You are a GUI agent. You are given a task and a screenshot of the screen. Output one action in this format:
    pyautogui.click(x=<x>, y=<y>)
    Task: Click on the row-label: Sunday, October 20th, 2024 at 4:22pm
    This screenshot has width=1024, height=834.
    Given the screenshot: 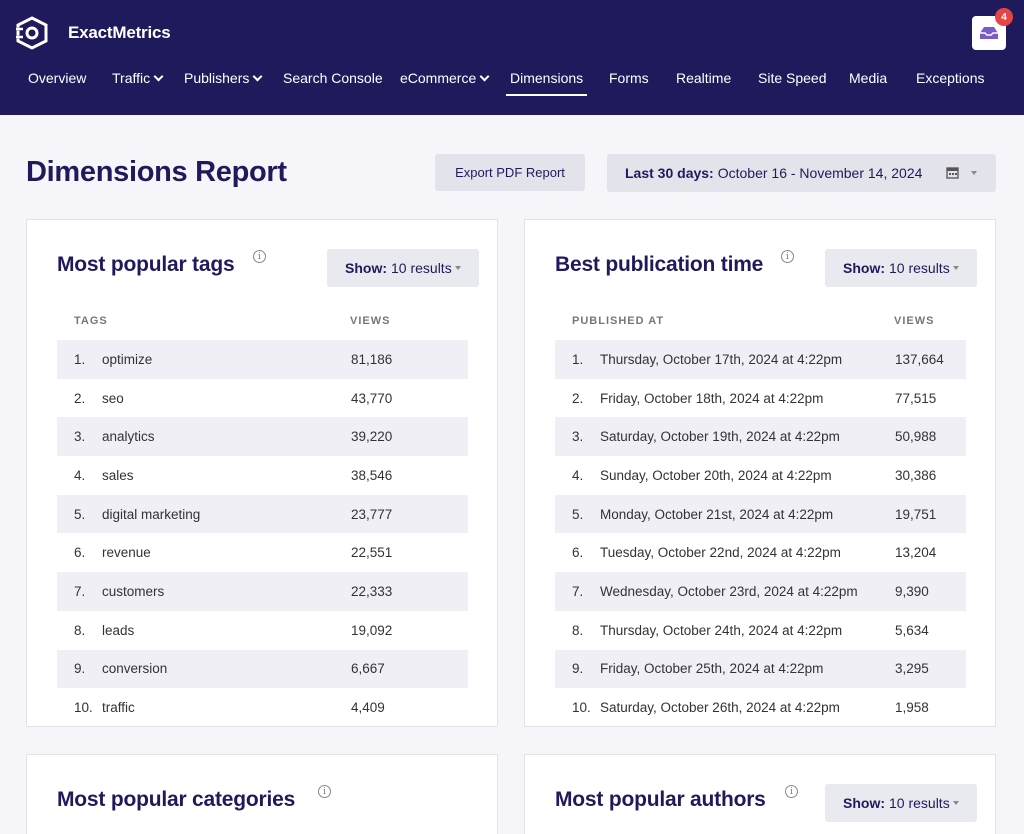 What is the action you would take?
    pyautogui.click(x=716, y=475)
    